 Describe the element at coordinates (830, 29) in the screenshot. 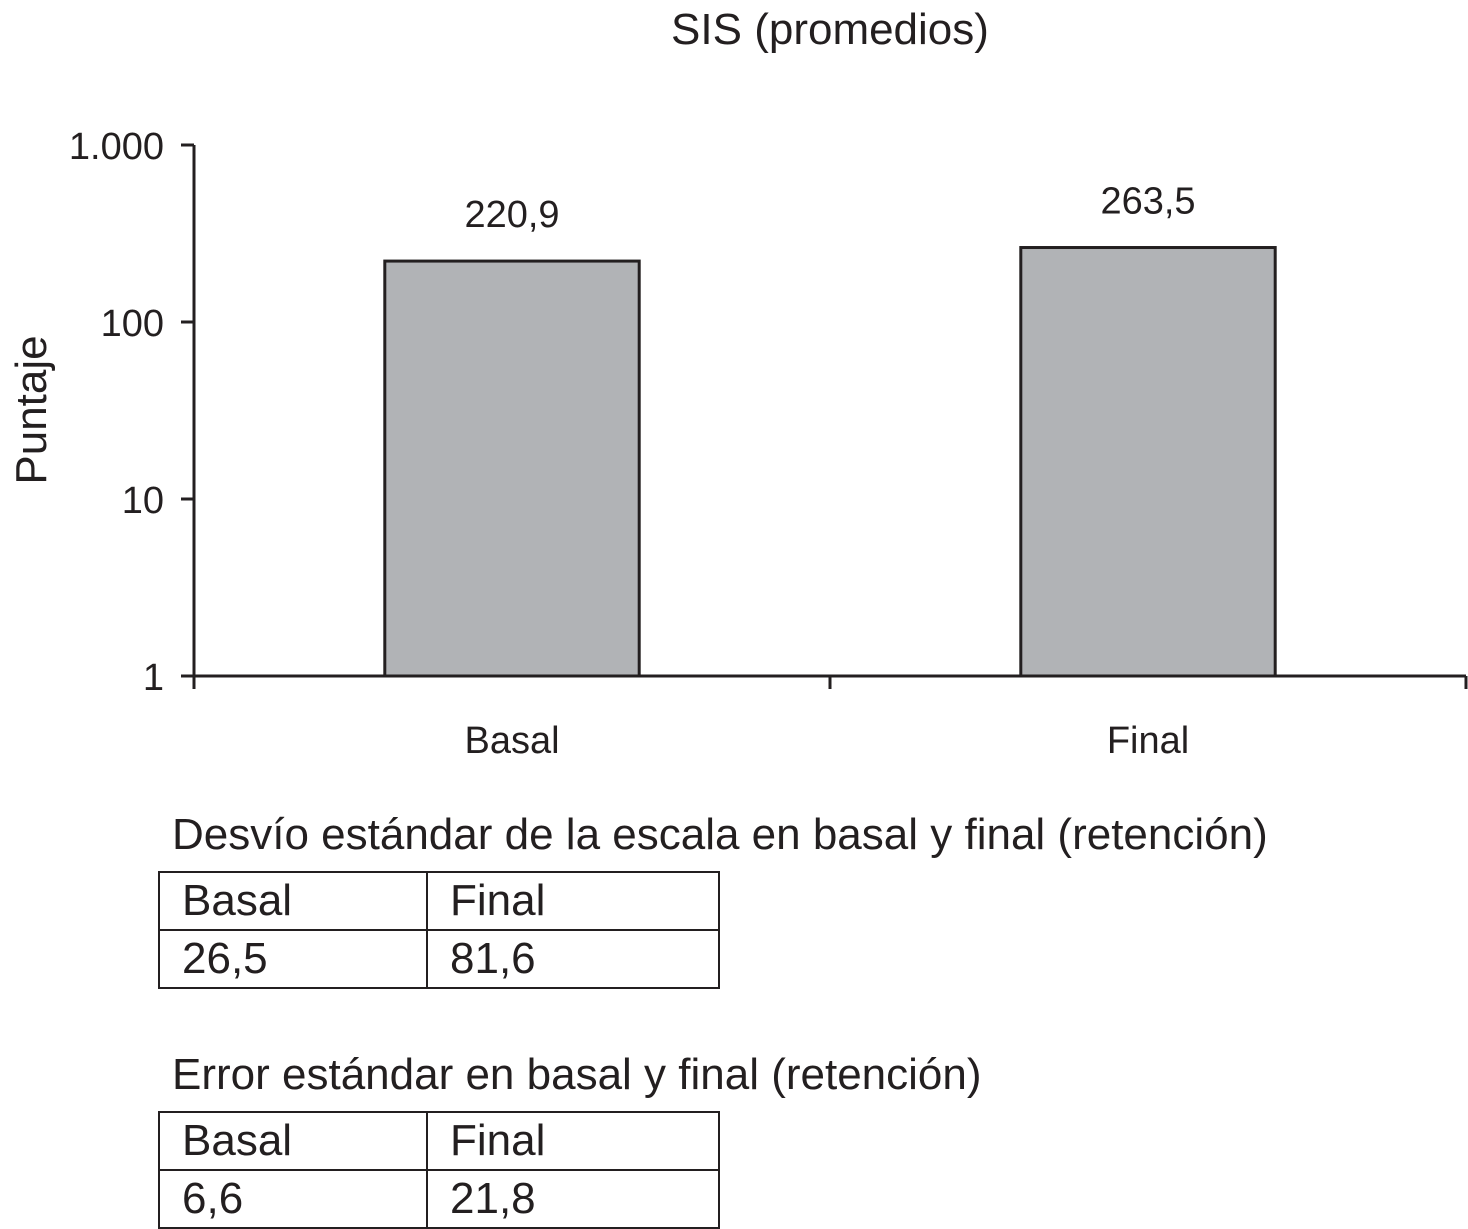

I see `chart-title: SIS (promedios)` at that location.